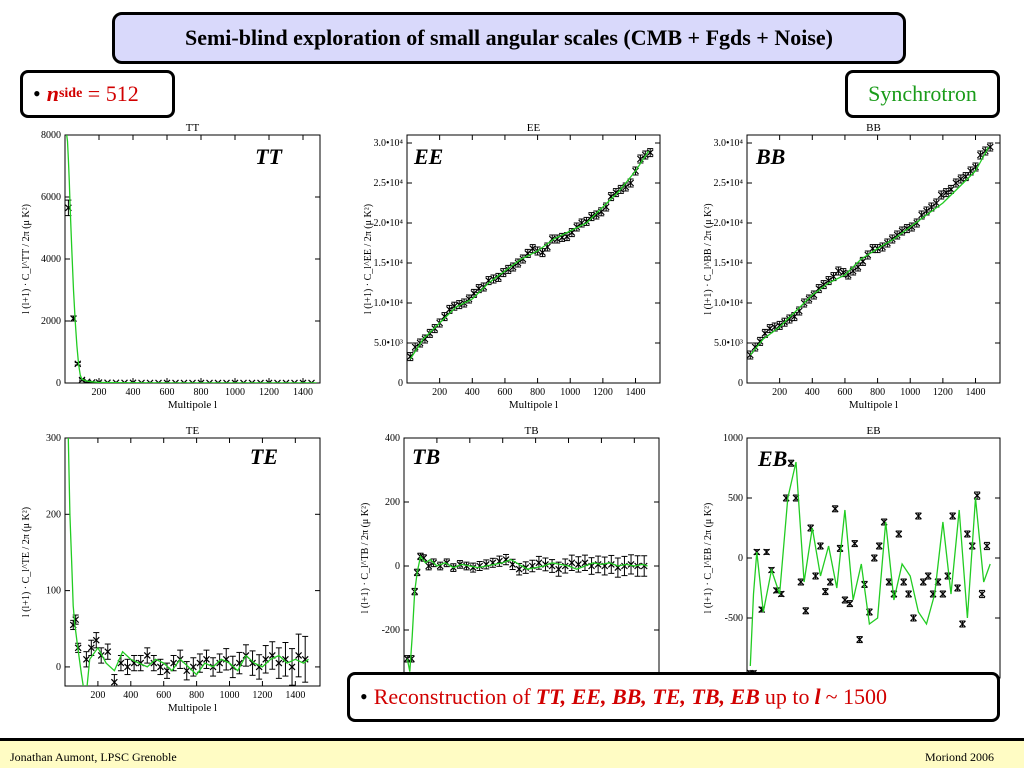 The image size is (1024, 768). I want to click on y-axis-label: l (l+1) · C_l^BB / 2π (μ K²), so click(708, 258).